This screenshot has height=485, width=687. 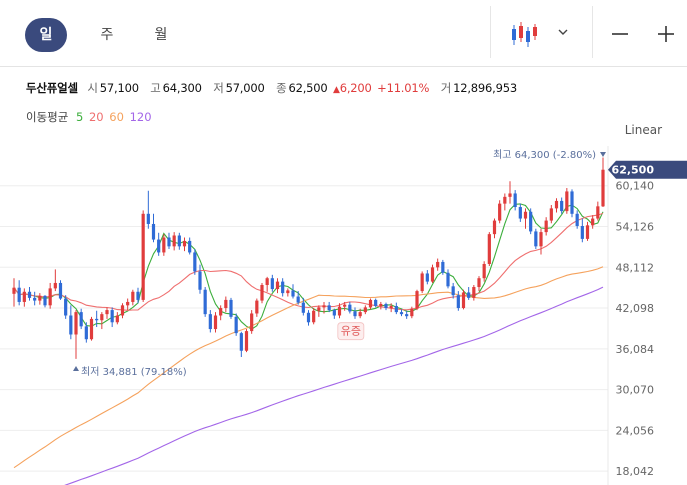 What do you see at coordinates (218, 88) in the screenshot?
I see `low-label: 저` at bounding box center [218, 88].